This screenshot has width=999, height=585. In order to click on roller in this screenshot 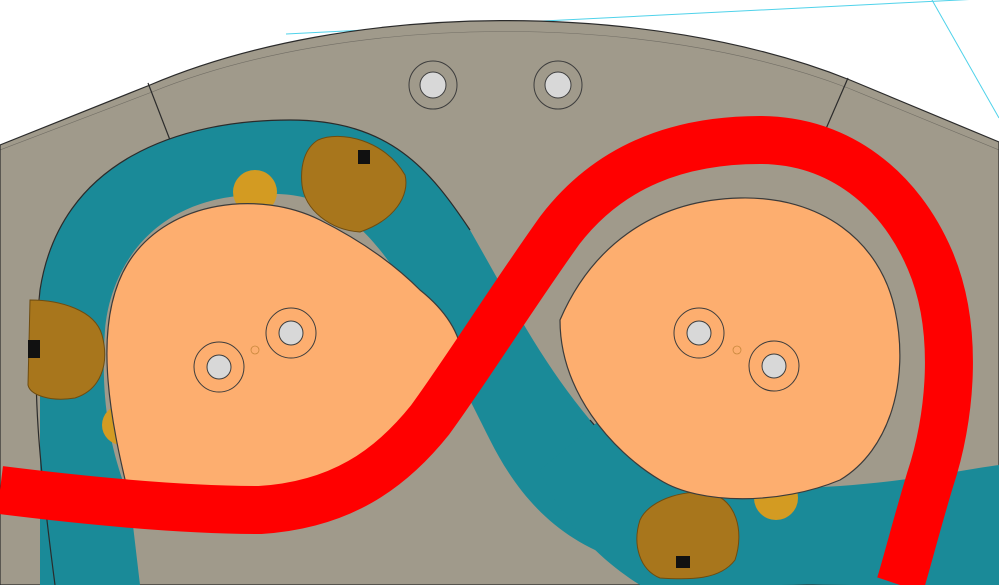, I will do `click(255, 192)`.